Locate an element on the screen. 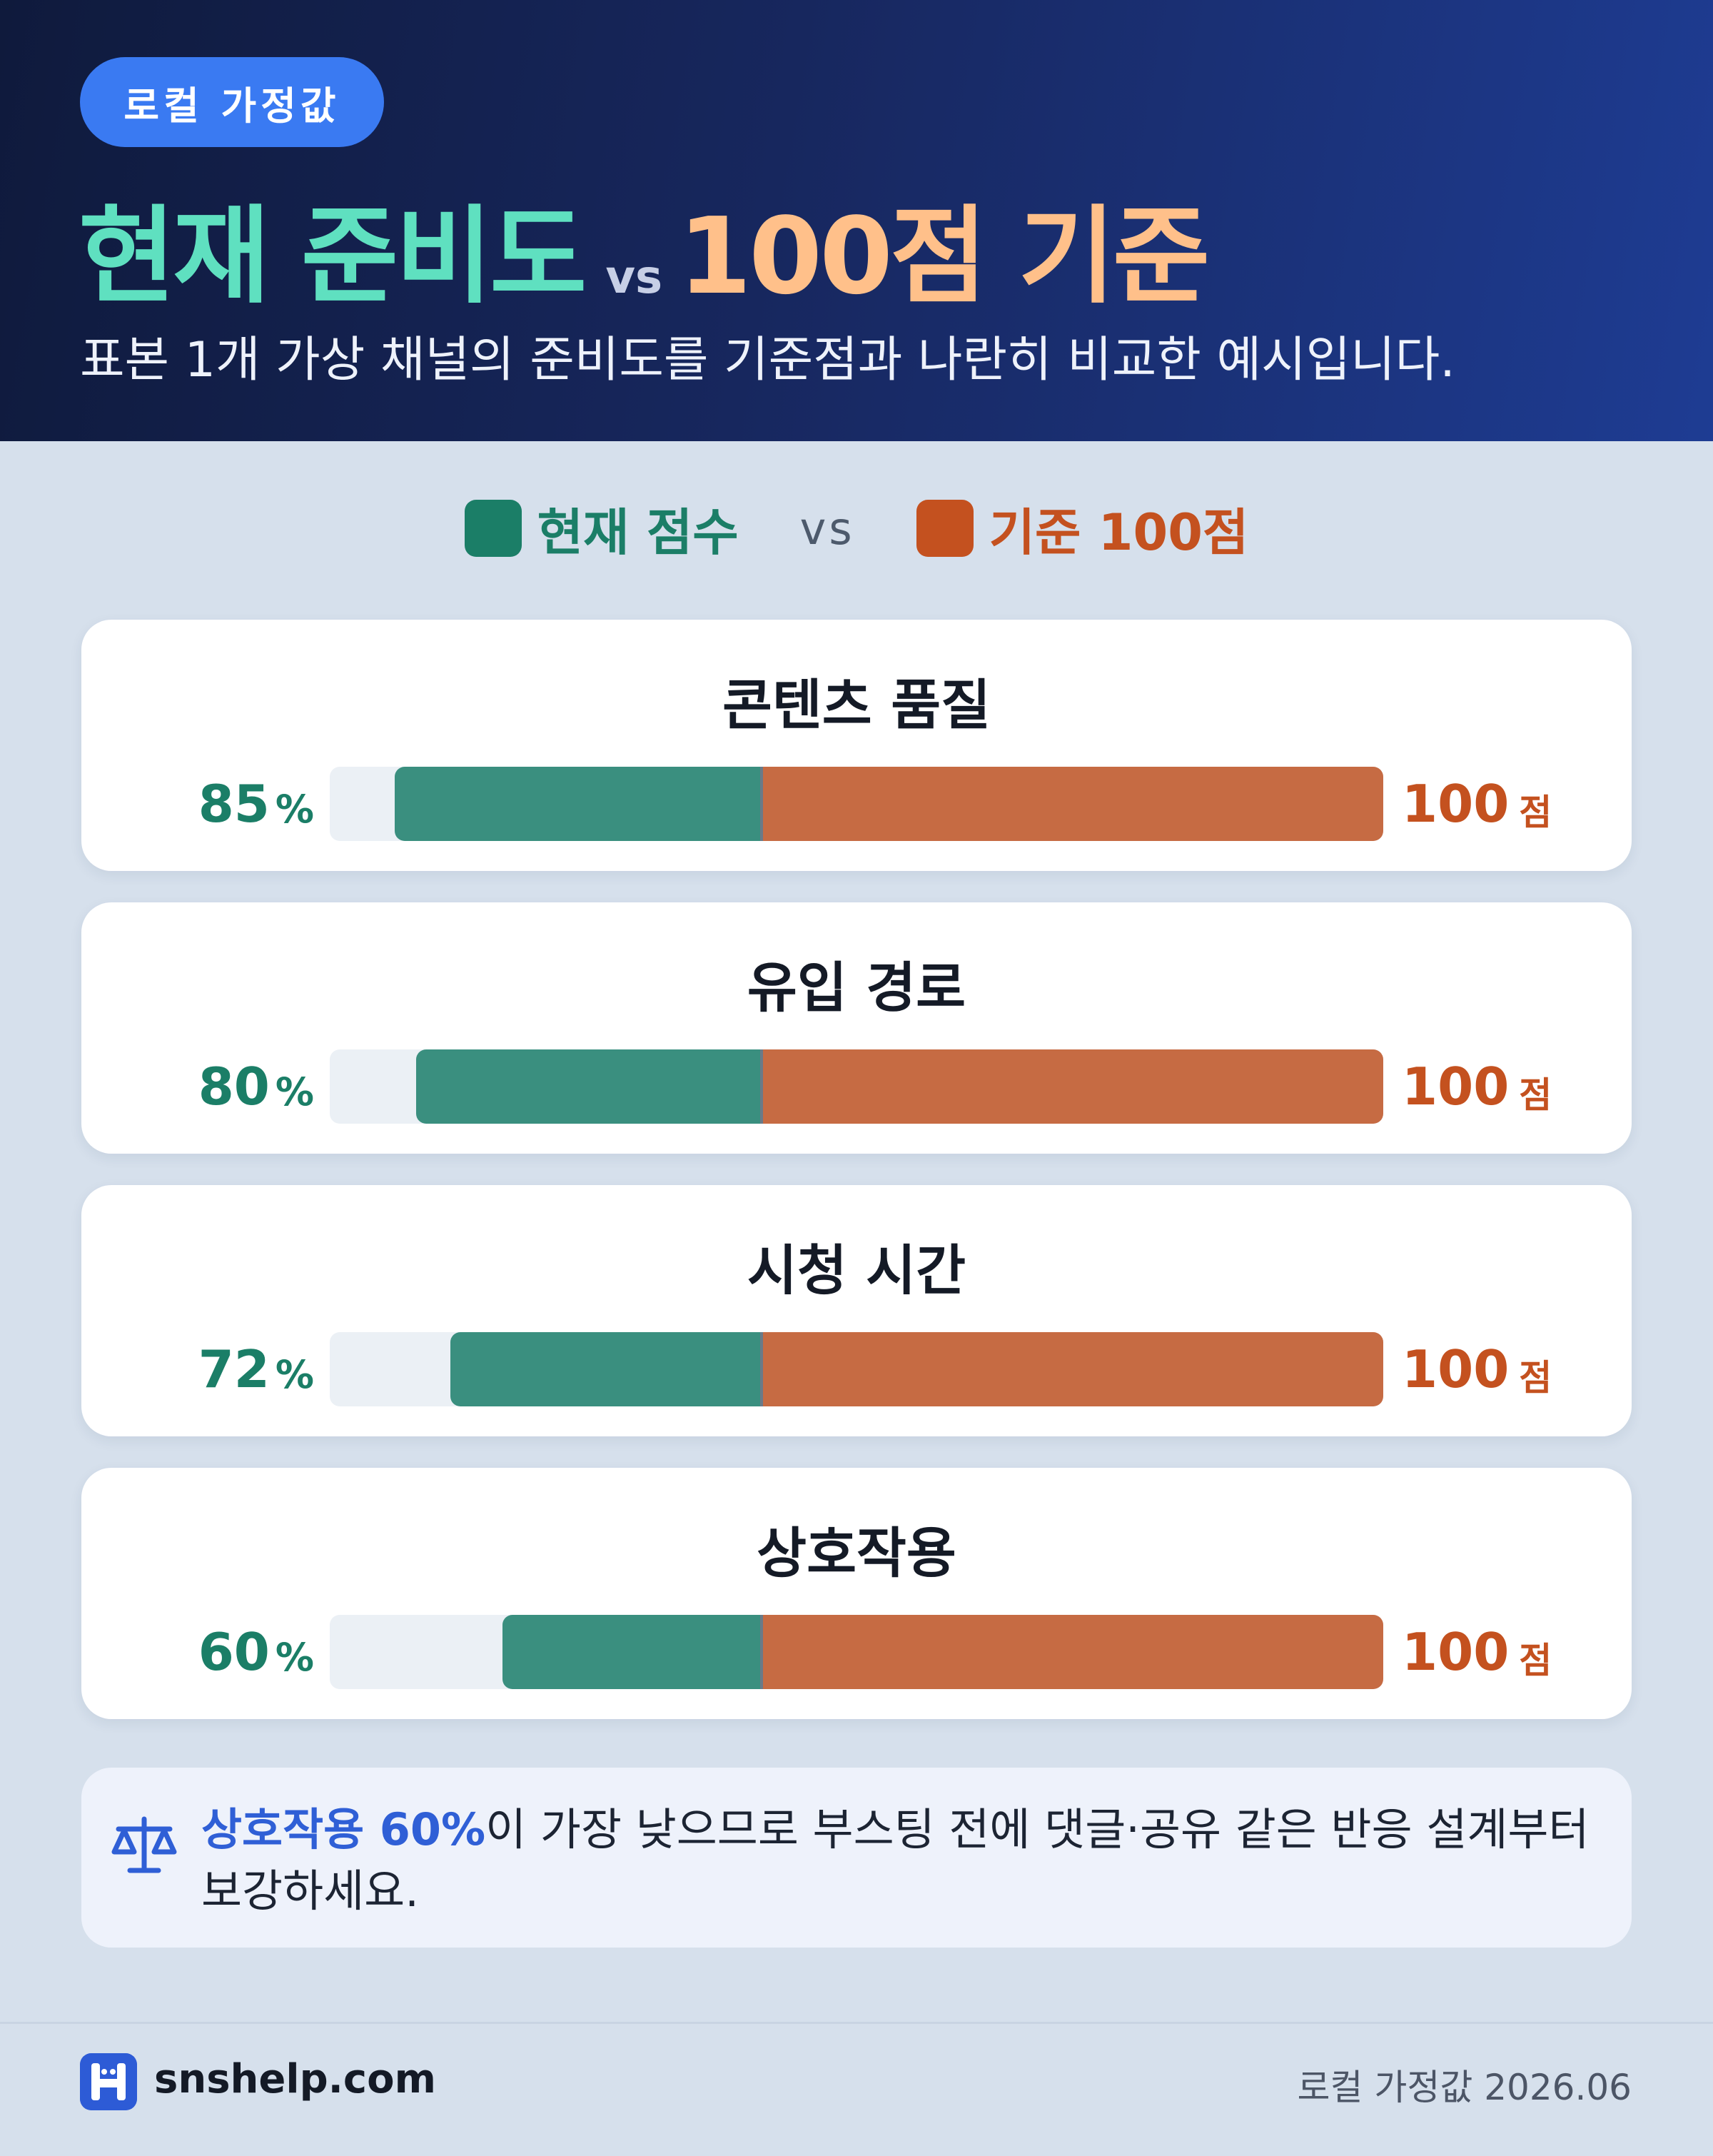 The height and width of the screenshot is (2156, 1713). metric-card: 콘텐츠 품질 85 % 100 점 is located at coordinates (856, 746).